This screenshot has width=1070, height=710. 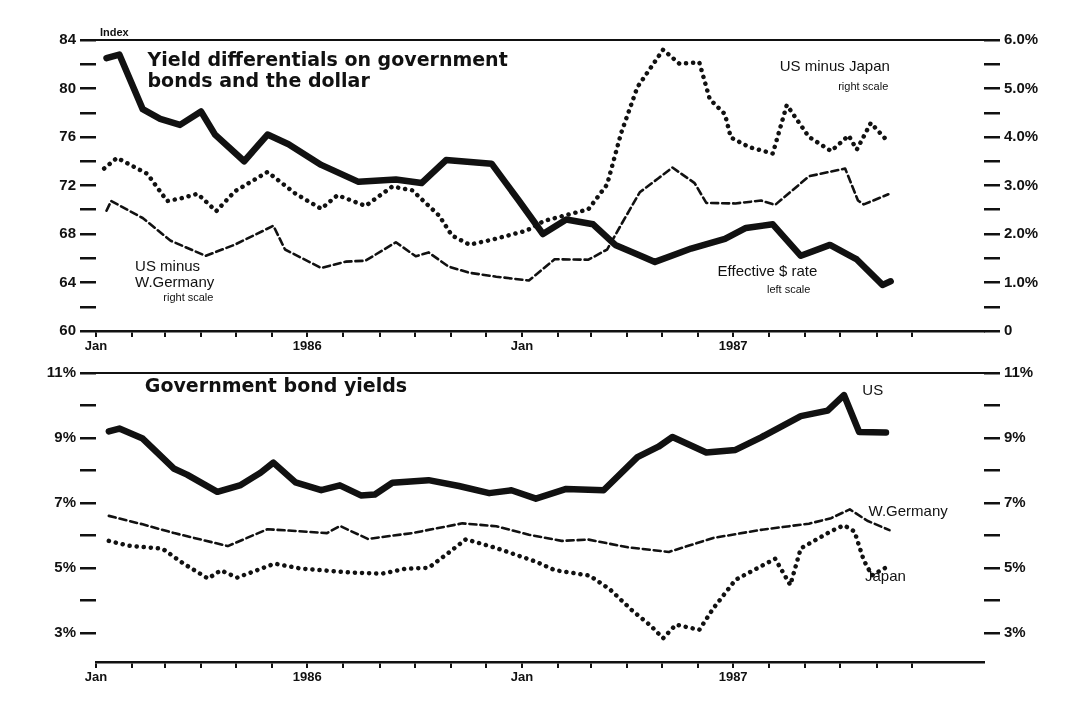 I want to click on series-label: W.Germany, so click(x=908, y=511).